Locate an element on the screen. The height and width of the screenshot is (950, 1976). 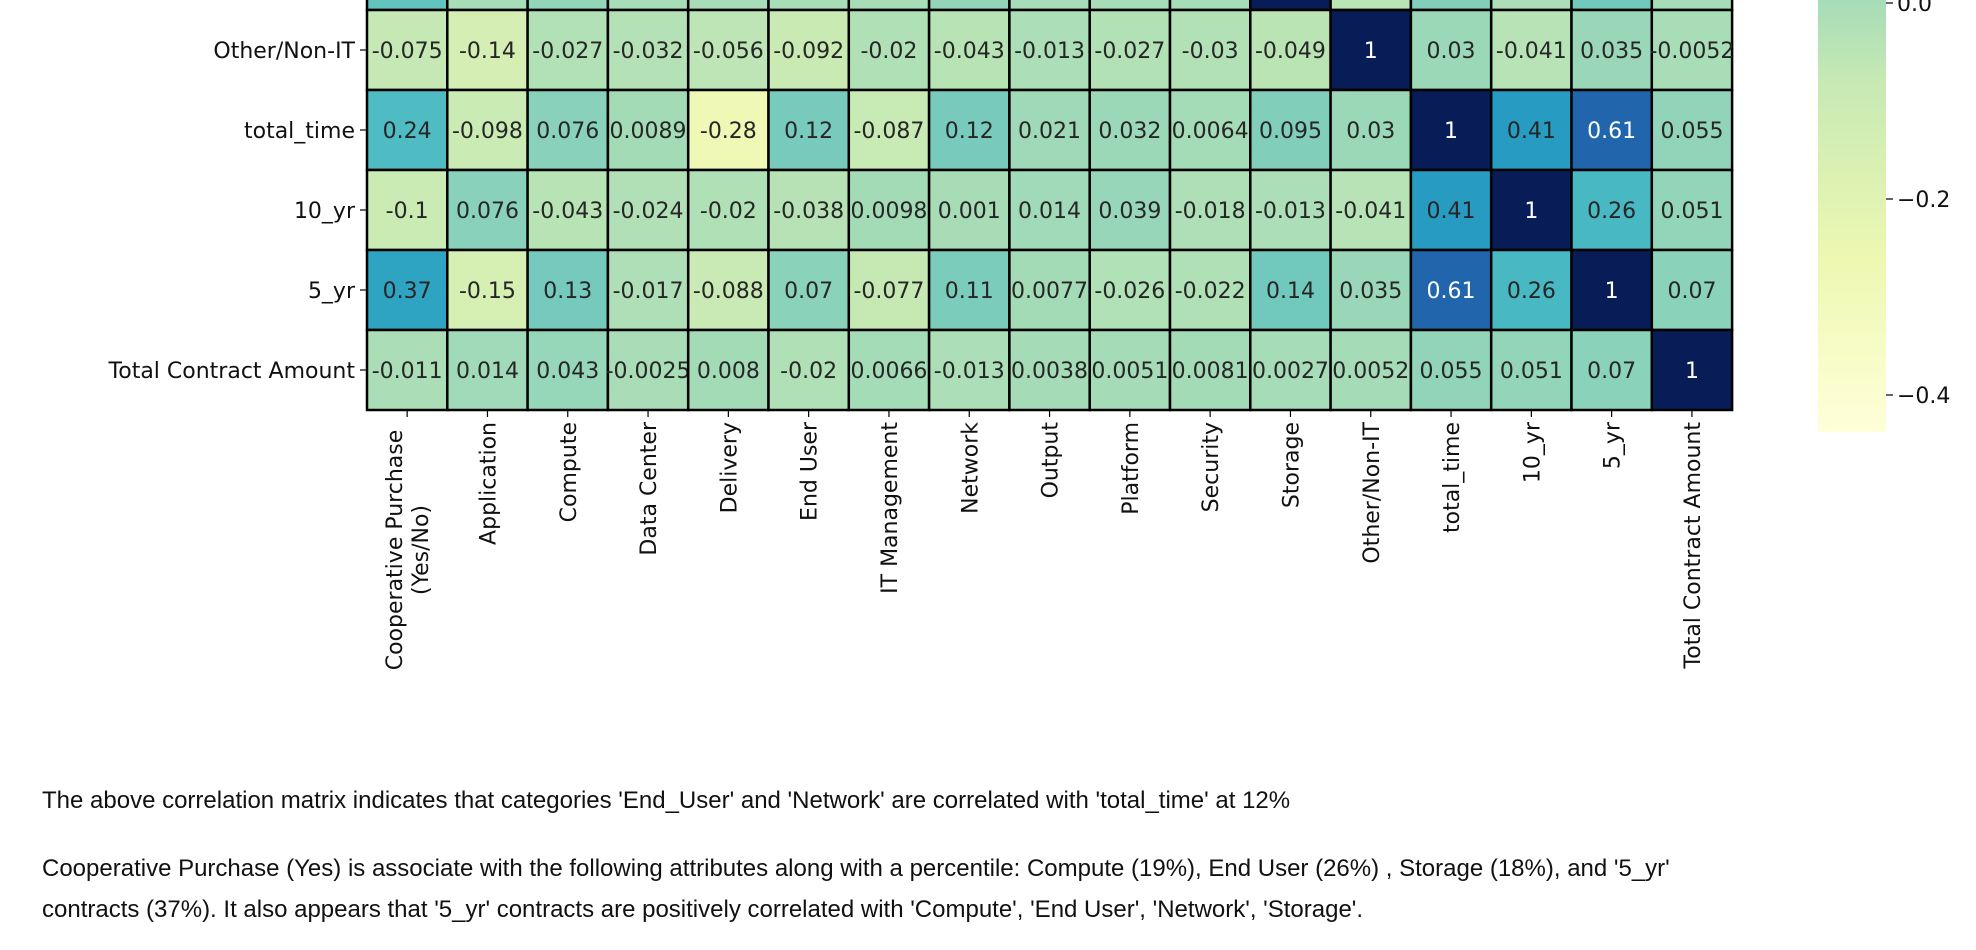
x-tick-label: Platform is located at coordinates (1131, 468).